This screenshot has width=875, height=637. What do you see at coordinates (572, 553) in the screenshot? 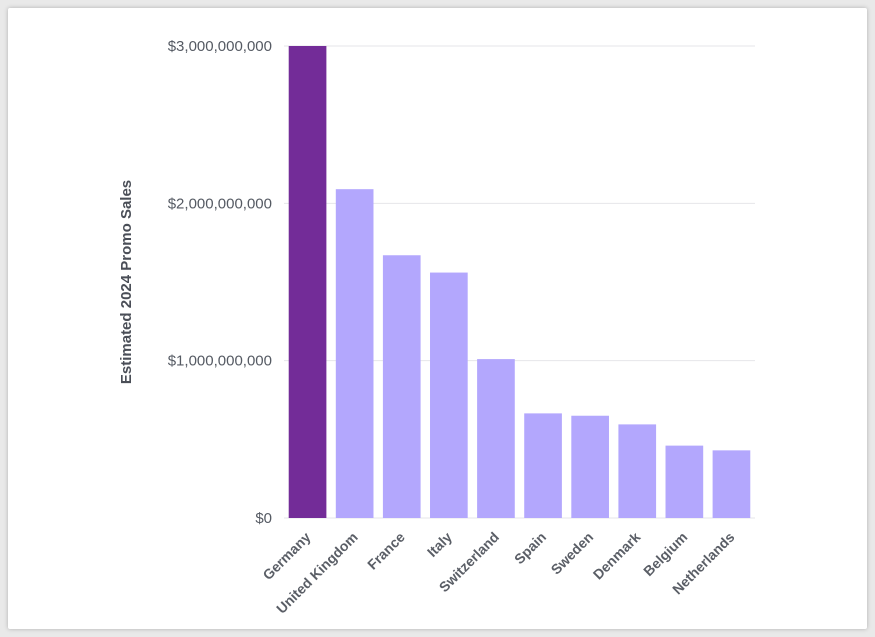
I see `x-tick-label: Sweden` at bounding box center [572, 553].